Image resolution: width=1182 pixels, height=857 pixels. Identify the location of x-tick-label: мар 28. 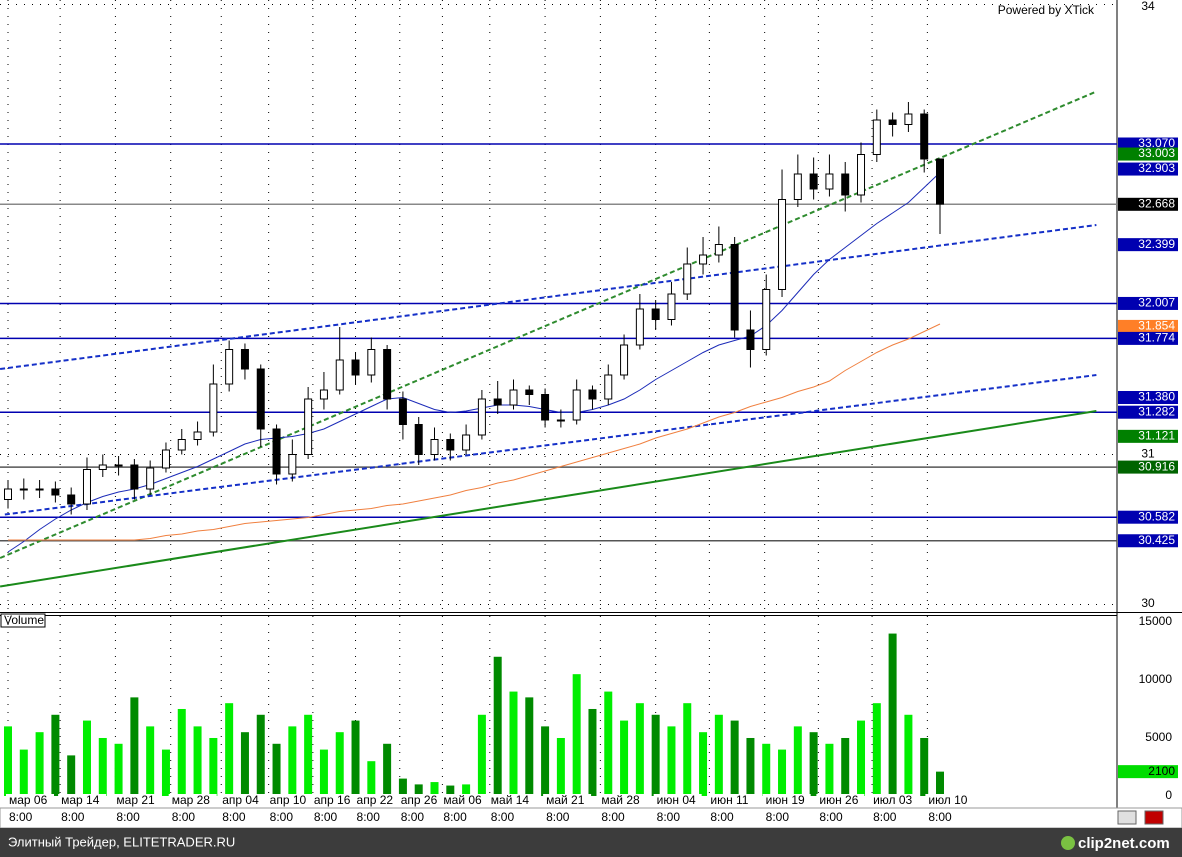
(191, 800).